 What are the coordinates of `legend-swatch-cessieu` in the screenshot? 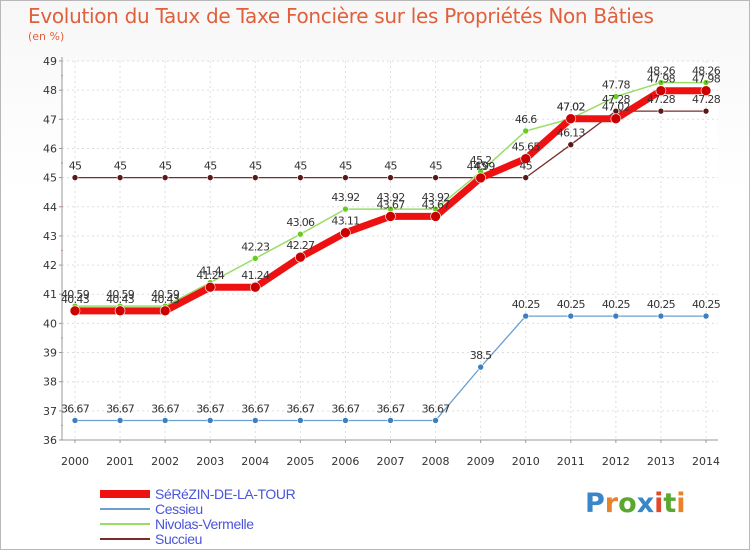 It's located at (125, 508).